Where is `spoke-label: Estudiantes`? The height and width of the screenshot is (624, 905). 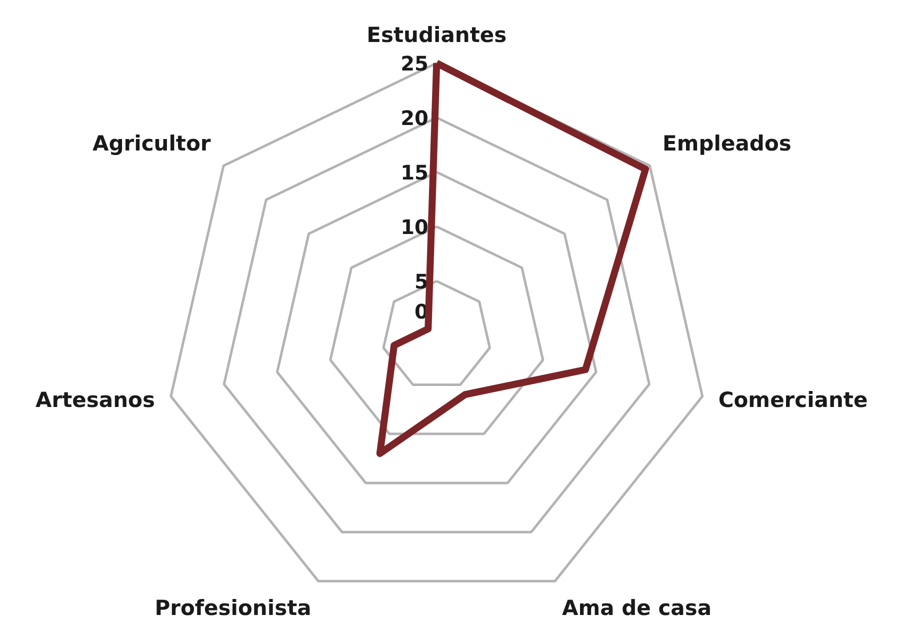
spoke-label: Estudiantes is located at coordinates (436, 34).